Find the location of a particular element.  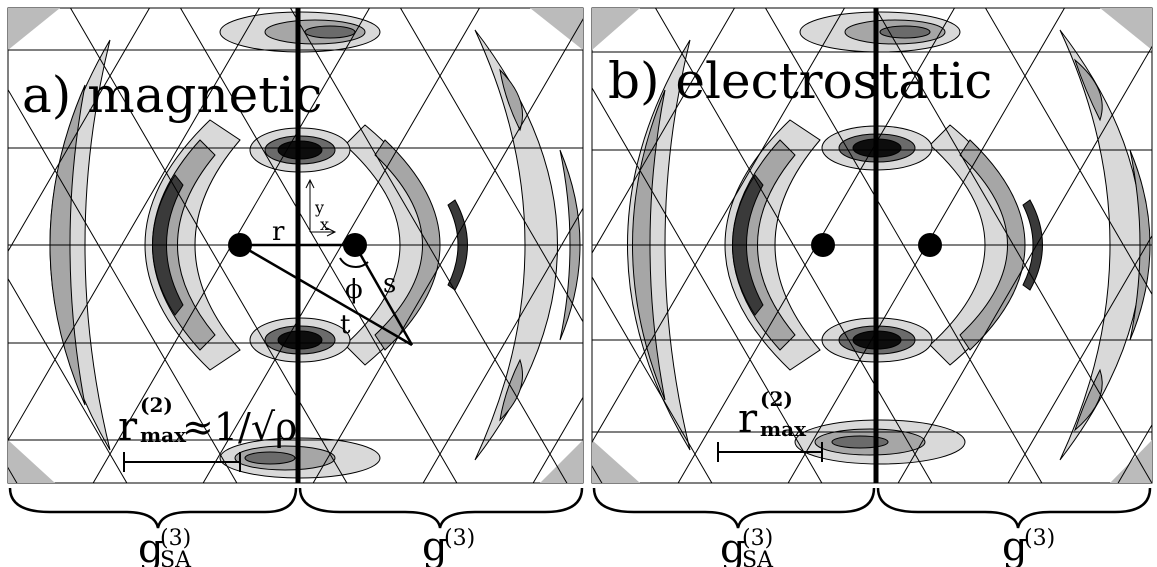

axes-indicator is located at coordinates (321, 207).